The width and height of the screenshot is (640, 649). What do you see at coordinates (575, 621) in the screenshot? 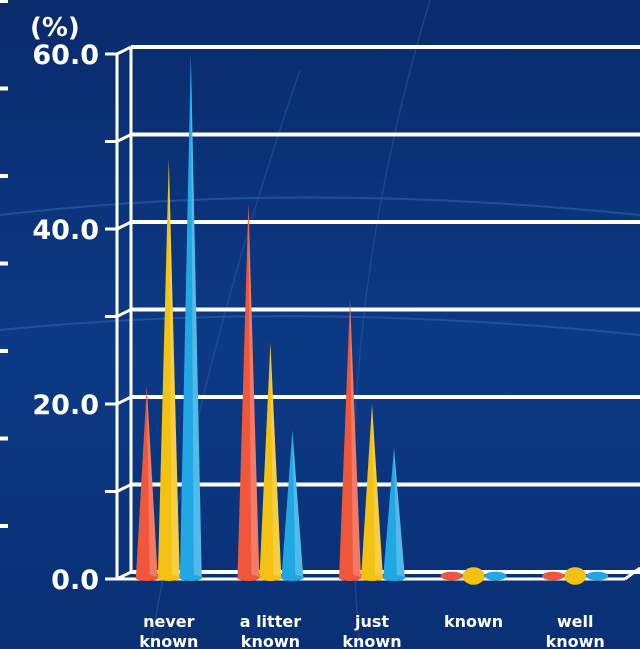
I see `x-tick-label: well` at bounding box center [575, 621].